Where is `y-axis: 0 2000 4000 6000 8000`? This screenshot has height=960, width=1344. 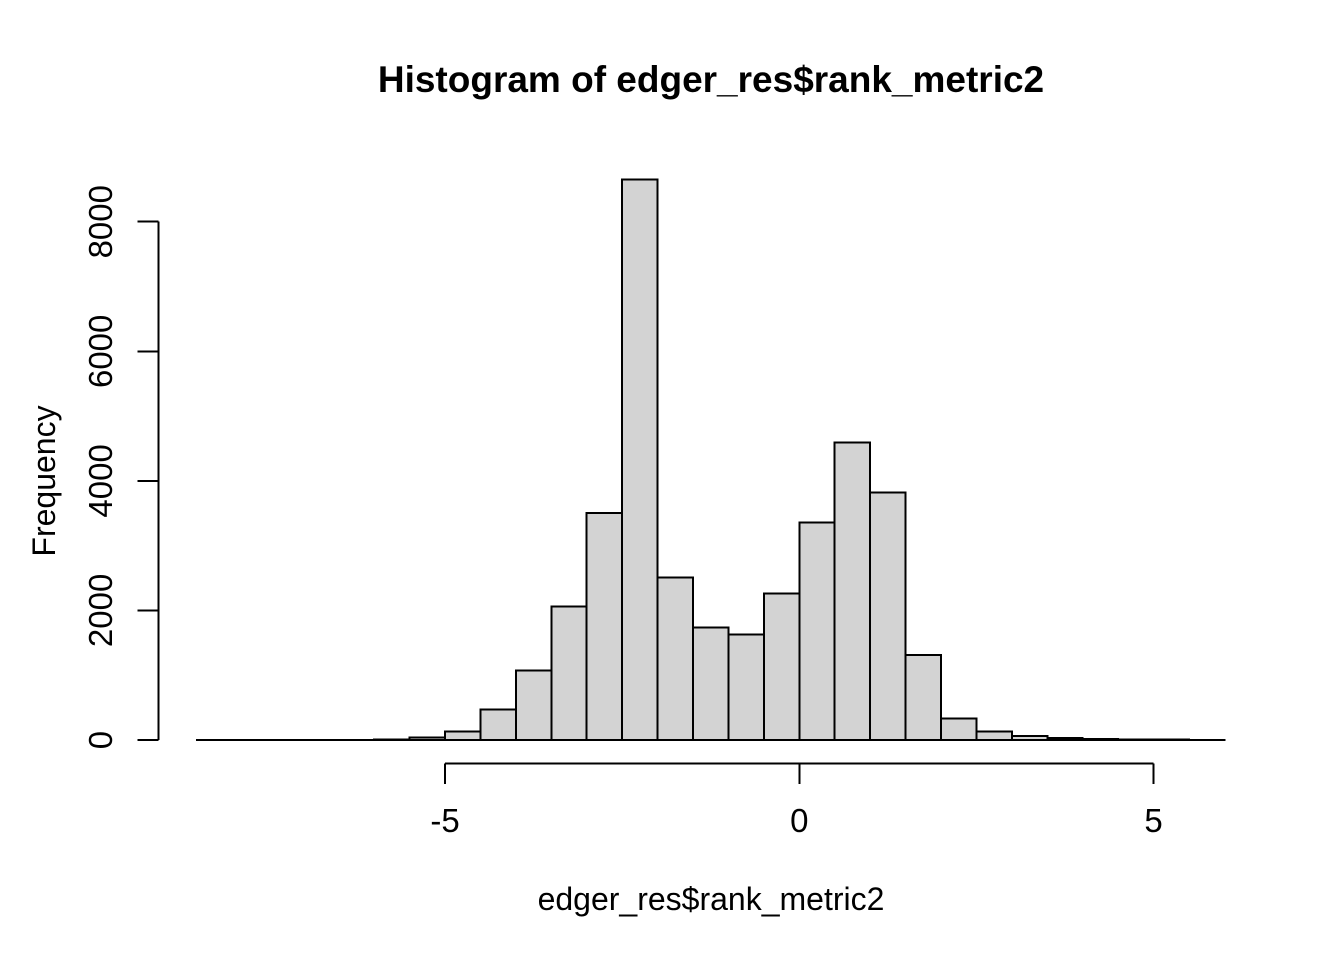
y-axis: 0 2000 4000 6000 8000 is located at coordinates (121, 467).